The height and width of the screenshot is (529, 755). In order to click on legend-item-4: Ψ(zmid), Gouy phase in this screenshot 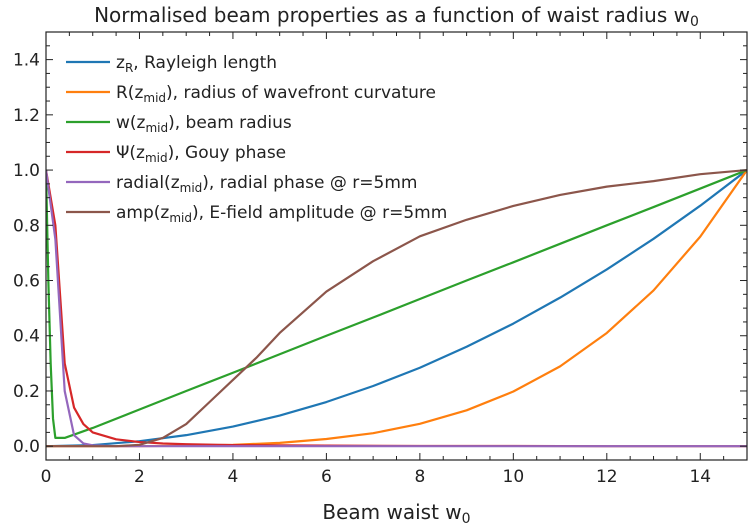, I will do `click(176, 154)`.